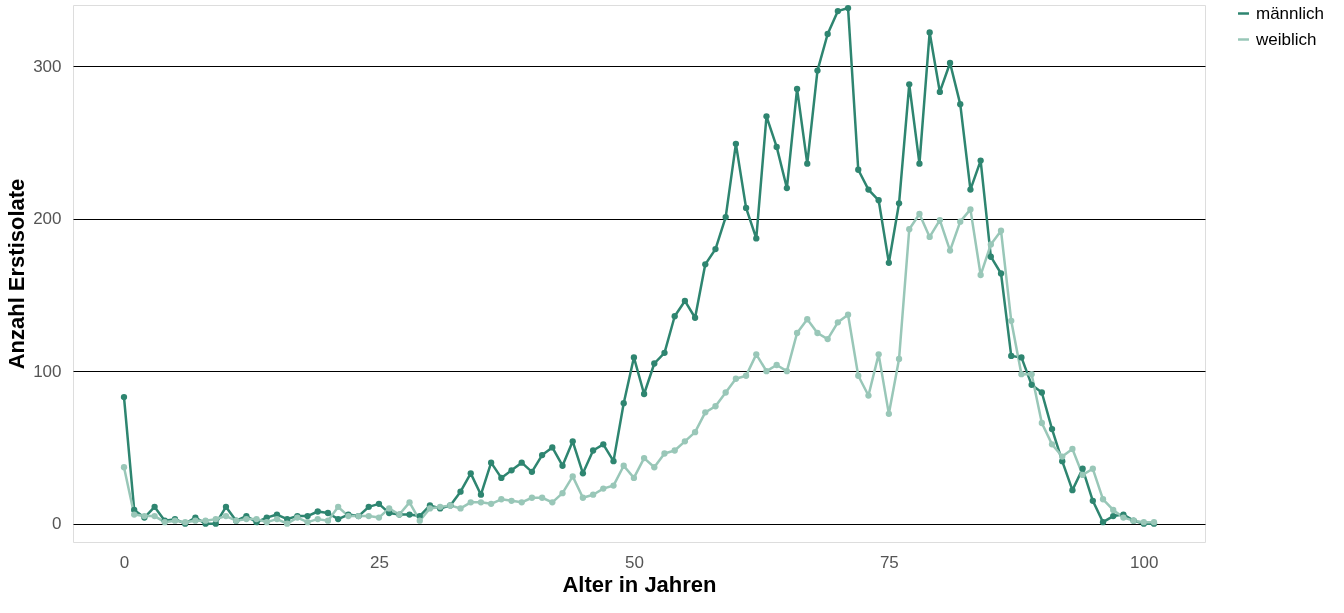 Image resolution: width=1344 pixels, height=613 pixels. Describe the element at coordinates (634, 562) in the screenshot. I see `x-tick-label: 50` at that location.